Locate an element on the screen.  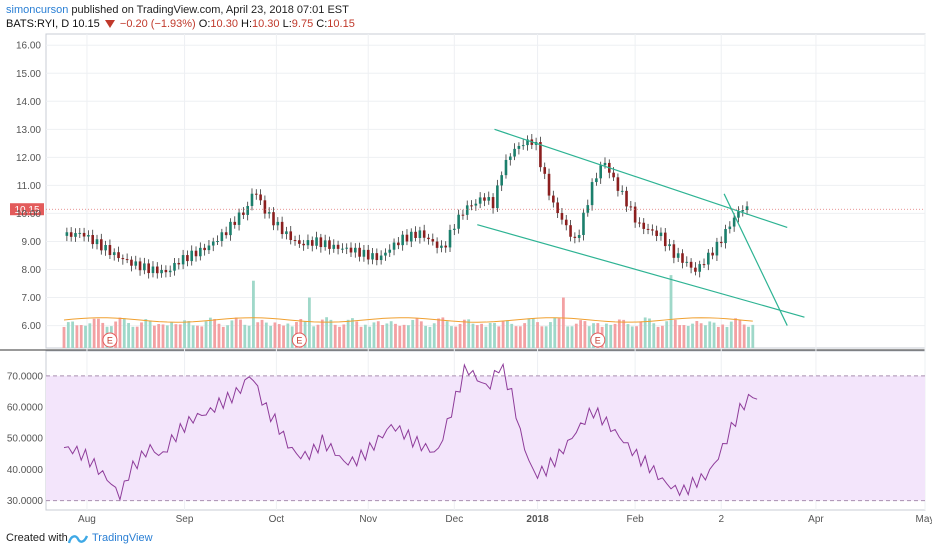
time-tick-label: Sep is located at coordinates (185, 519).